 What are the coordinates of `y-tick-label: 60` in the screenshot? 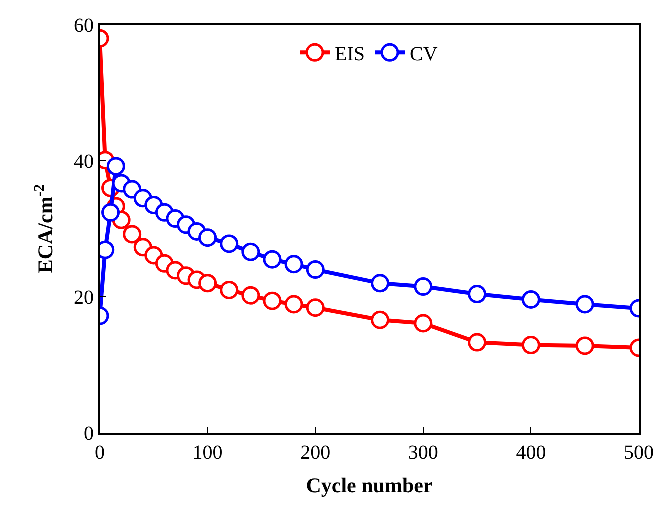 It's located at (84, 26).